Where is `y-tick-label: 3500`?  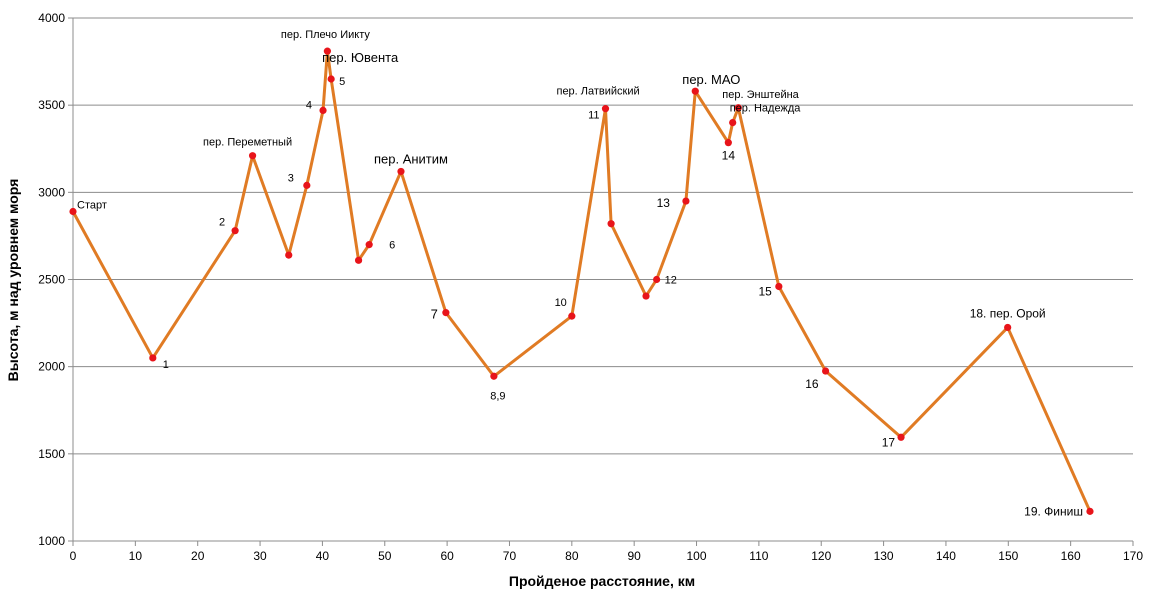
y-tick-label: 3500 is located at coordinates (51, 105).